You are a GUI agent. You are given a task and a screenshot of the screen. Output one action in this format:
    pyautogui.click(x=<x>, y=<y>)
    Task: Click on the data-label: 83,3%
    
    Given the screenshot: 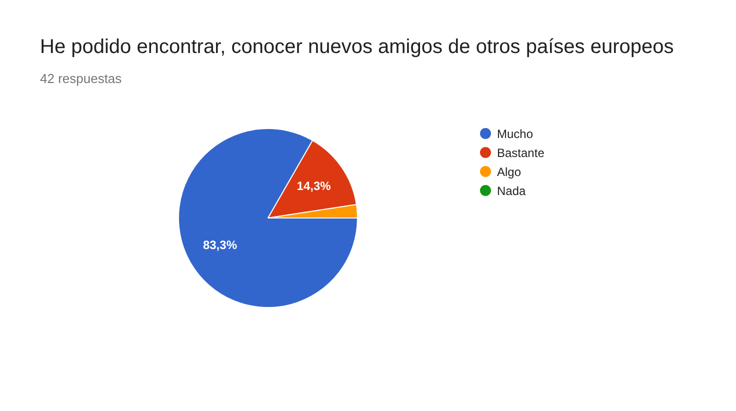 What is the action you would take?
    pyautogui.click(x=220, y=245)
    